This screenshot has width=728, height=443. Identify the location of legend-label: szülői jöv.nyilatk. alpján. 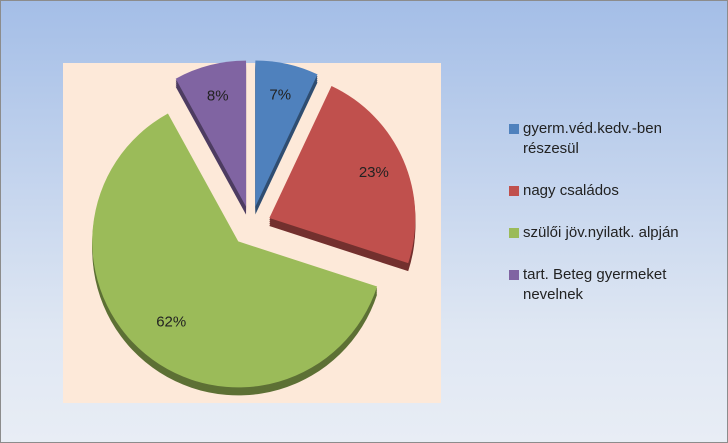
(601, 232).